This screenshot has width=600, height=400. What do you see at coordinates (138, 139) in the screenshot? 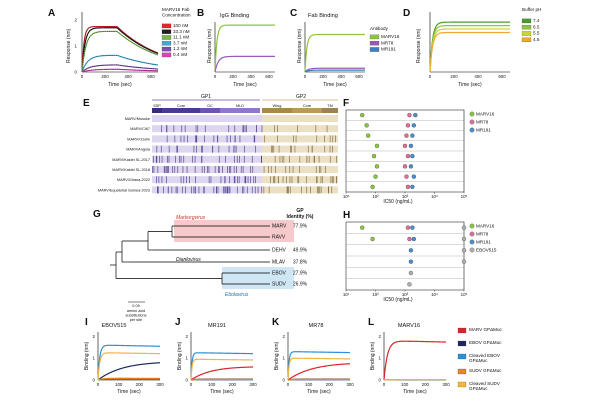
I see `alignment-row-label-2: MARV/Ozolin` at bounding box center [138, 139].